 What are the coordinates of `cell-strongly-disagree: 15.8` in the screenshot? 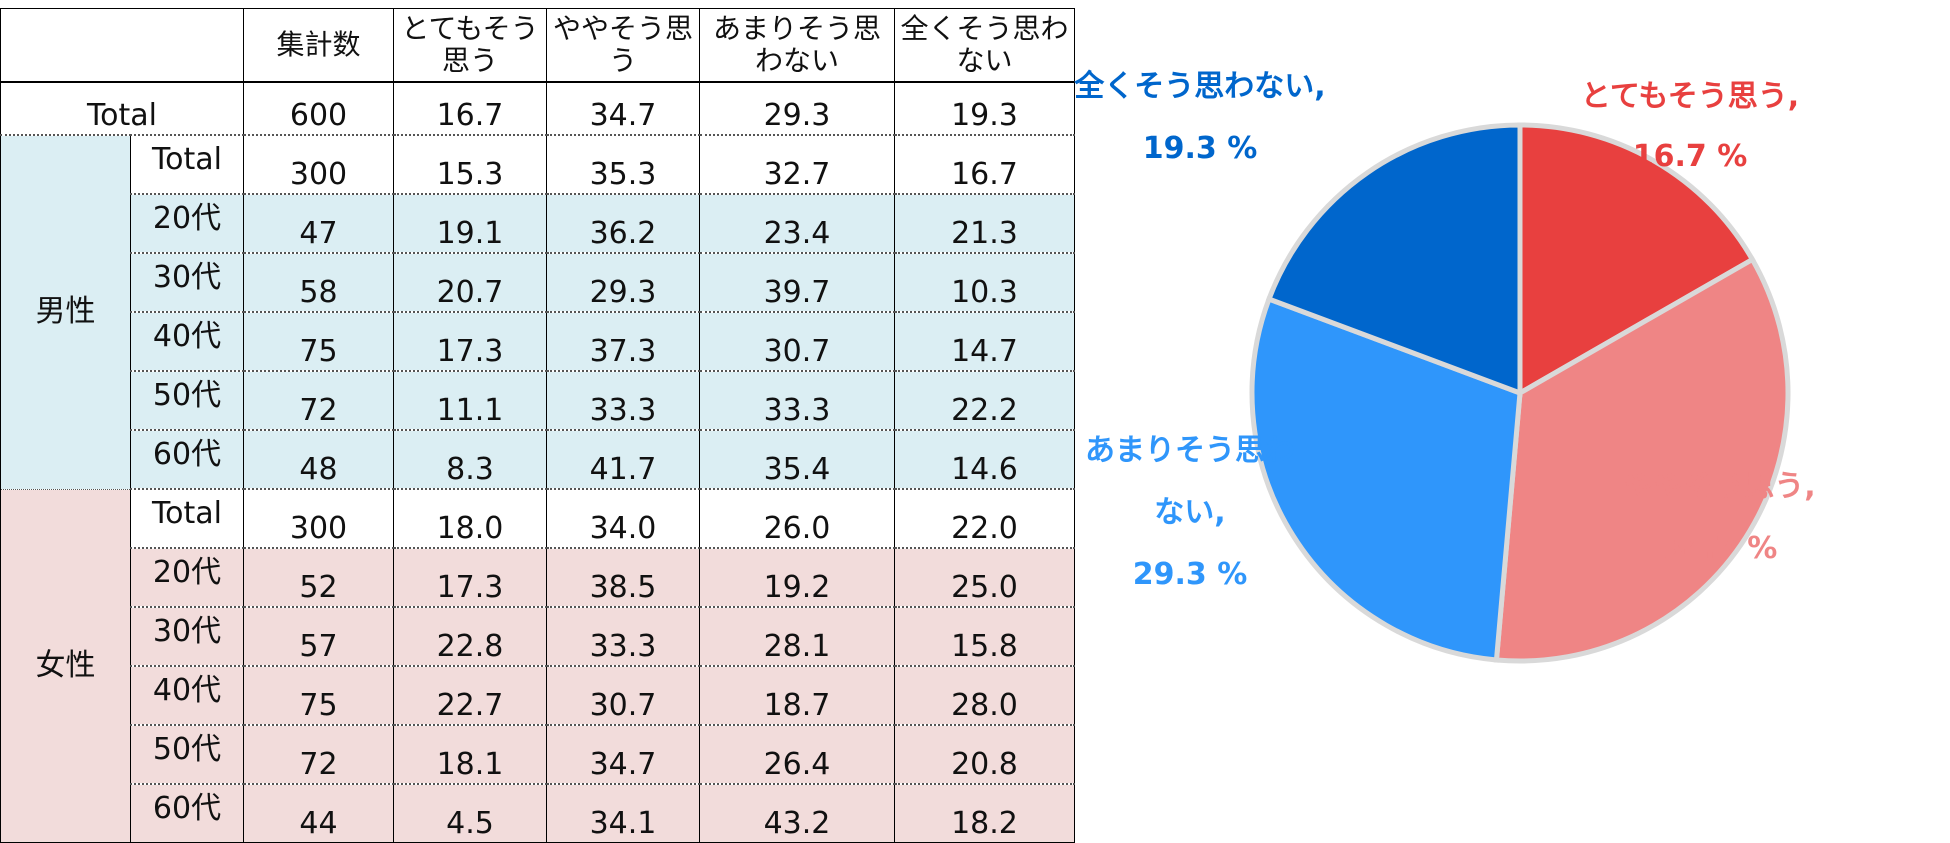 It's located at (984, 637).